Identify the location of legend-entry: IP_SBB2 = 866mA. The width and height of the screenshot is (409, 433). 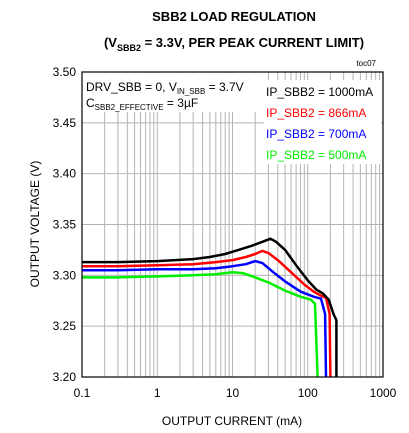
(316, 113).